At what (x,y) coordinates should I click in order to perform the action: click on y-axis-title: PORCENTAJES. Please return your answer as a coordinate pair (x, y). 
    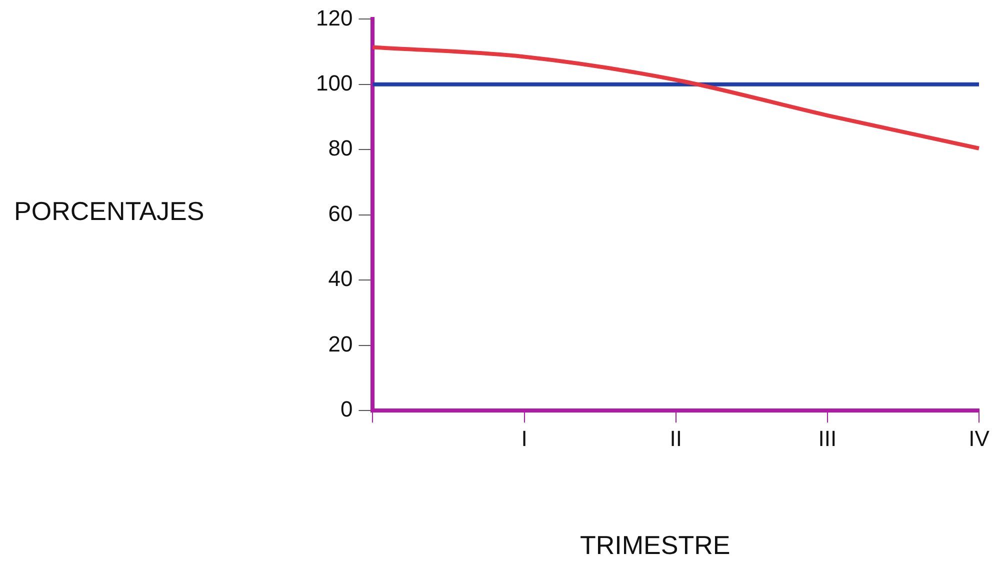
    Looking at the image, I should click on (109, 211).